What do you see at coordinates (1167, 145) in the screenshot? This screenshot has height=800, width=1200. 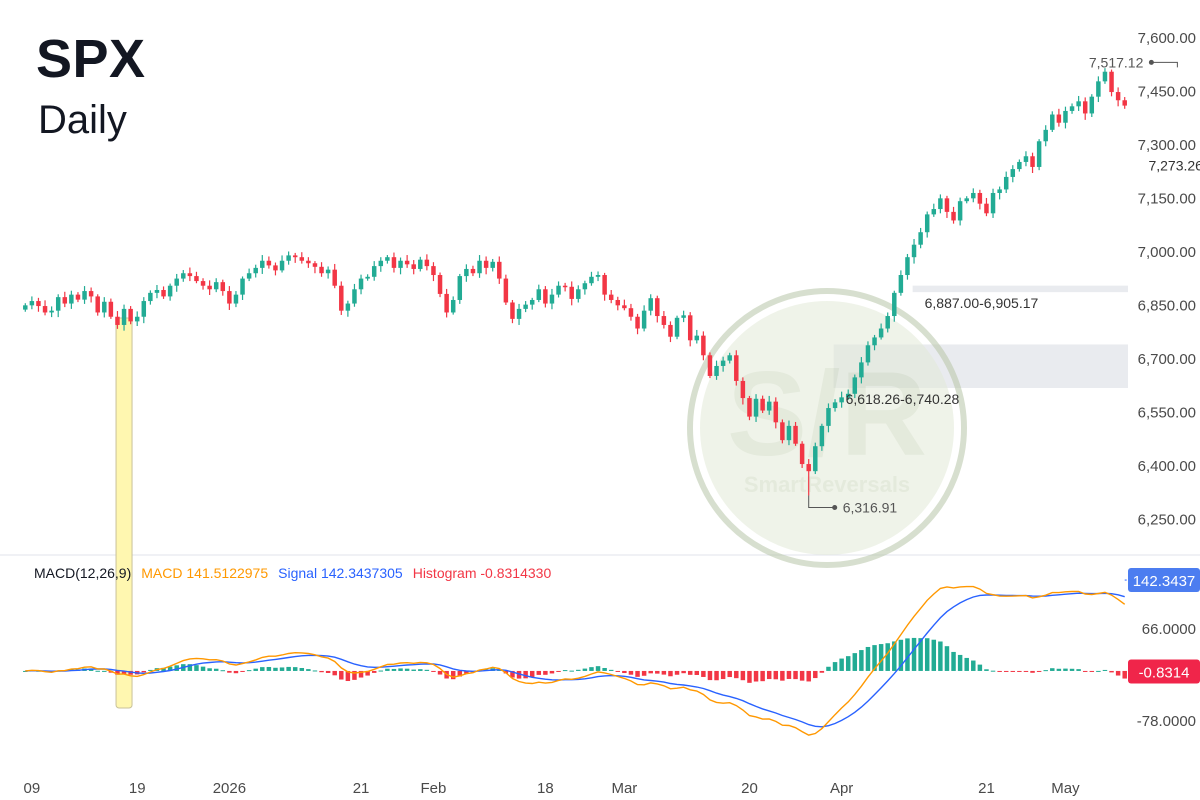 I see `price-axis-tick: 7,300.00` at bounding box center [1167, 145].